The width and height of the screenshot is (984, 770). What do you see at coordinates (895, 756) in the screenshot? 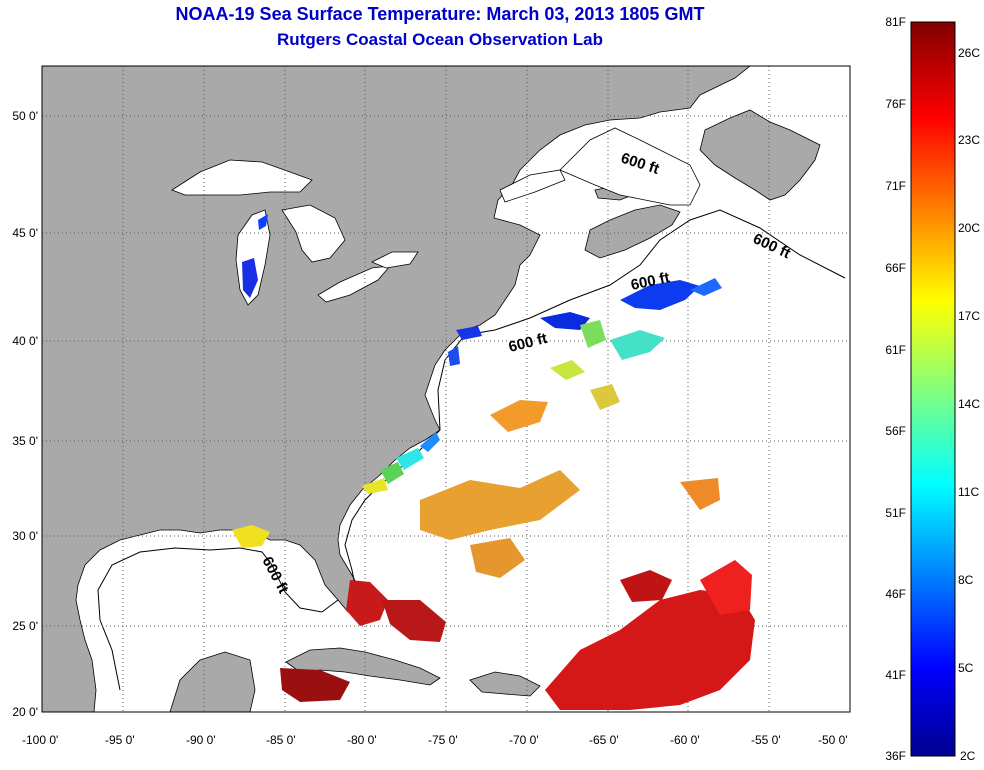
I see `colorbar-f-label: 36F` at bounding box center [895, 756].